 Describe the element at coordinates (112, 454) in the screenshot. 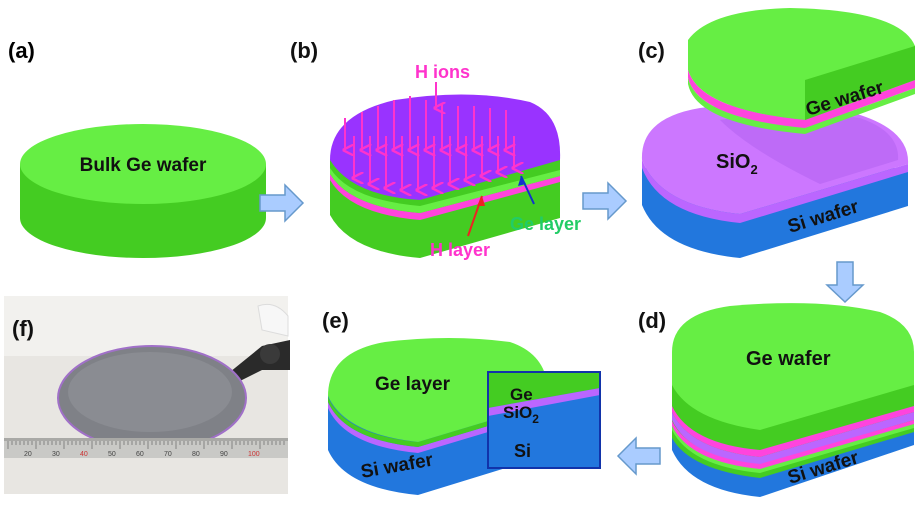

I see `ruler-mark-label: 50` at that location.